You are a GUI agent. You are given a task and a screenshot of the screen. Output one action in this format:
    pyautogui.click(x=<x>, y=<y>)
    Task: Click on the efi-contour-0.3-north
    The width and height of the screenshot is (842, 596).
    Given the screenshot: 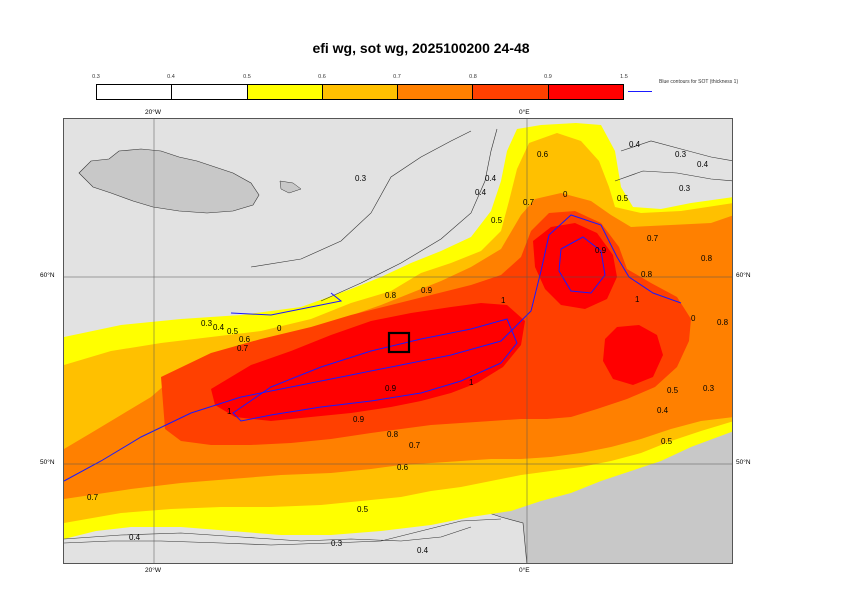 What is the action you would take?
    pyautogui.click(x=361, y=199)
    